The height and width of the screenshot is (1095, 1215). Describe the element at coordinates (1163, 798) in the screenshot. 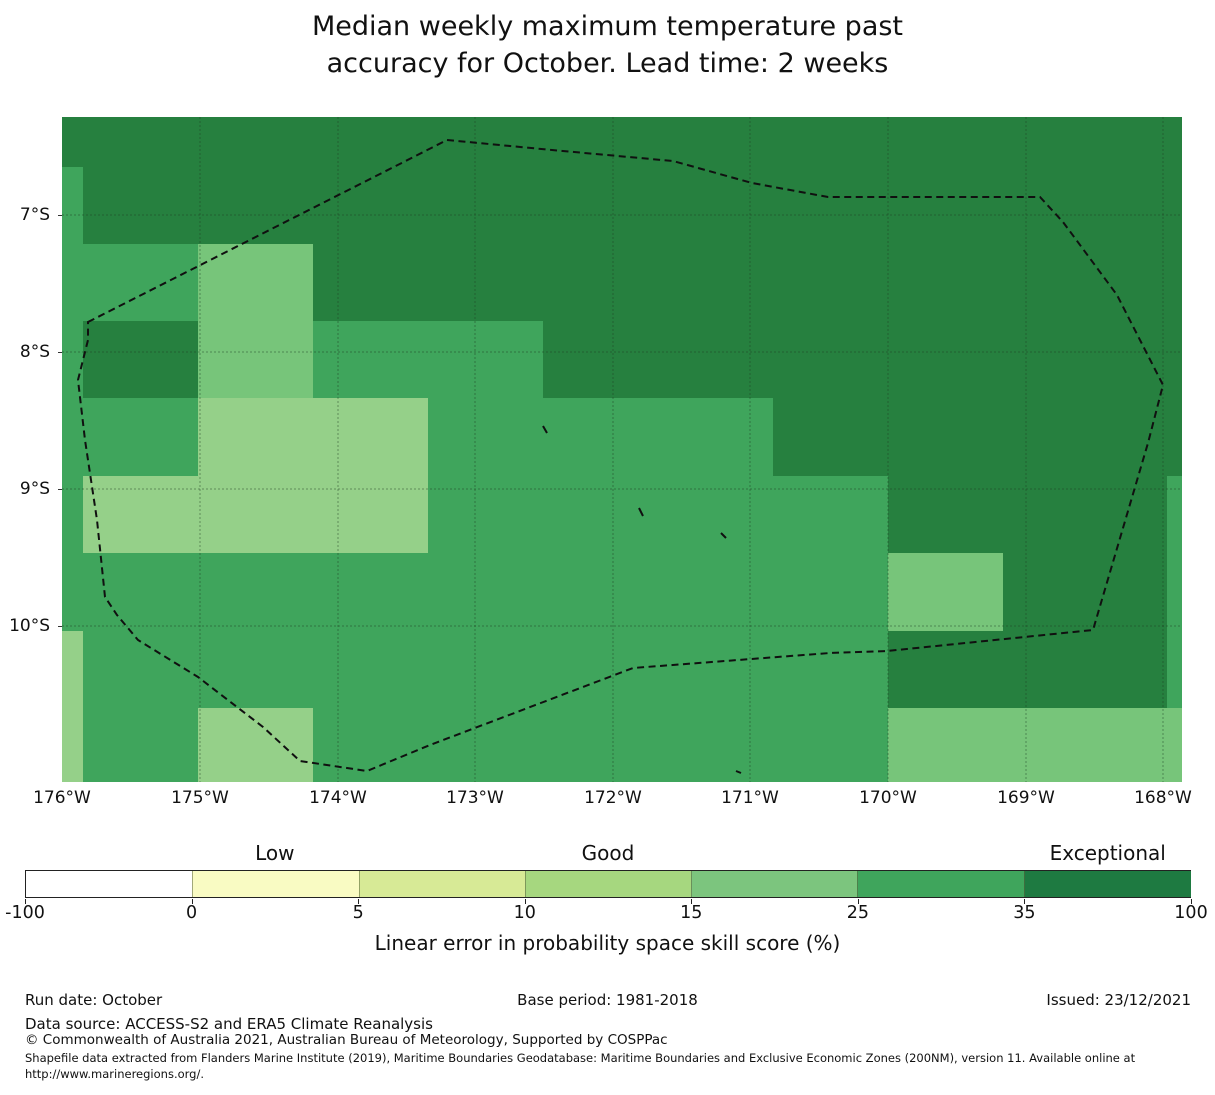

I see `x-tick-label: 168°W` at that location.